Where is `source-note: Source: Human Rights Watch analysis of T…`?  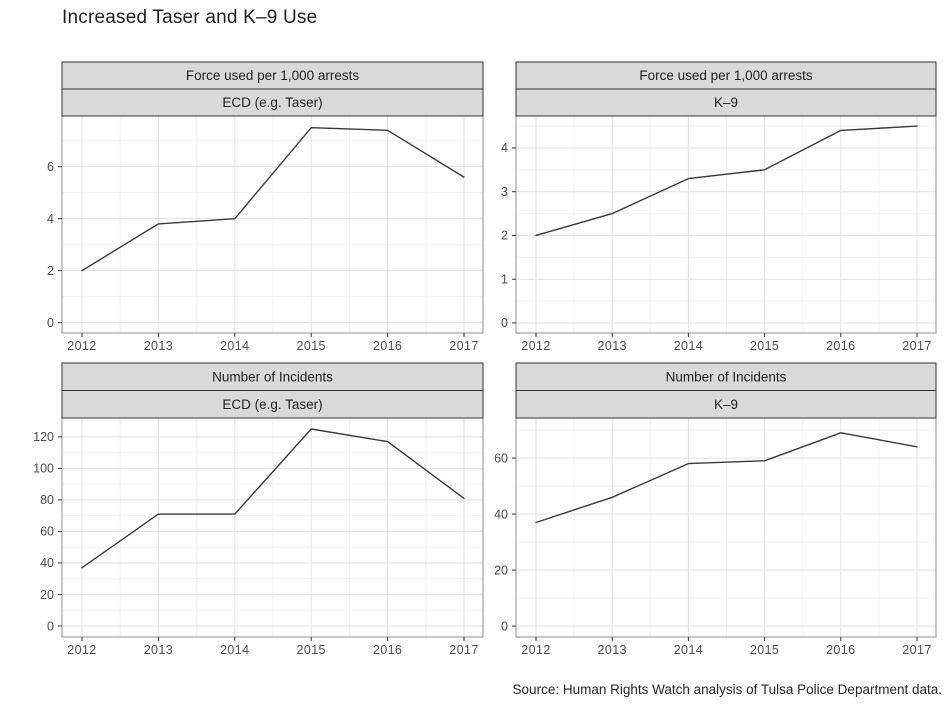
source-note: Source: Human Rights Watch analysis of T… is located at coordinates (727, 689).